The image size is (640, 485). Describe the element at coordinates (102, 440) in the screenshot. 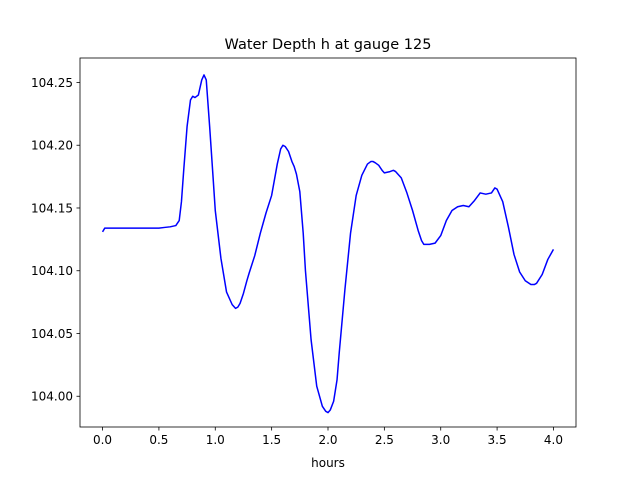

I see `x-tick-label: 0.0` at that location.